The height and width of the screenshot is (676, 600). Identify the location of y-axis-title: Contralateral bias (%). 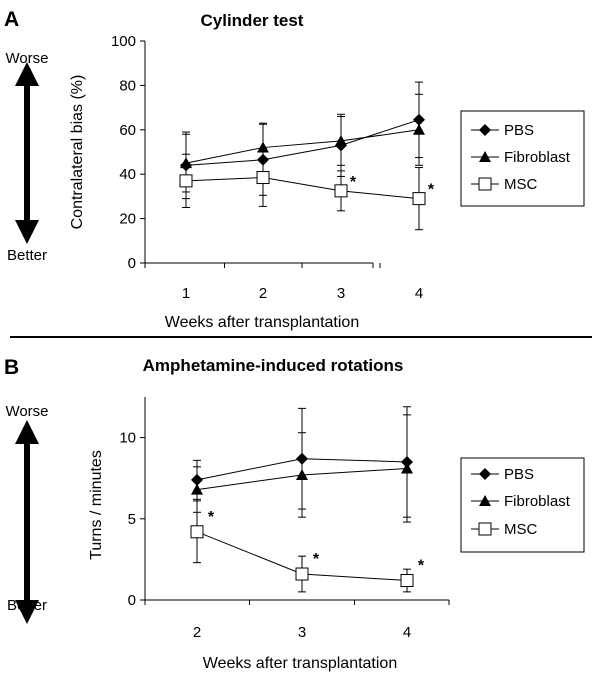
(77, 152).